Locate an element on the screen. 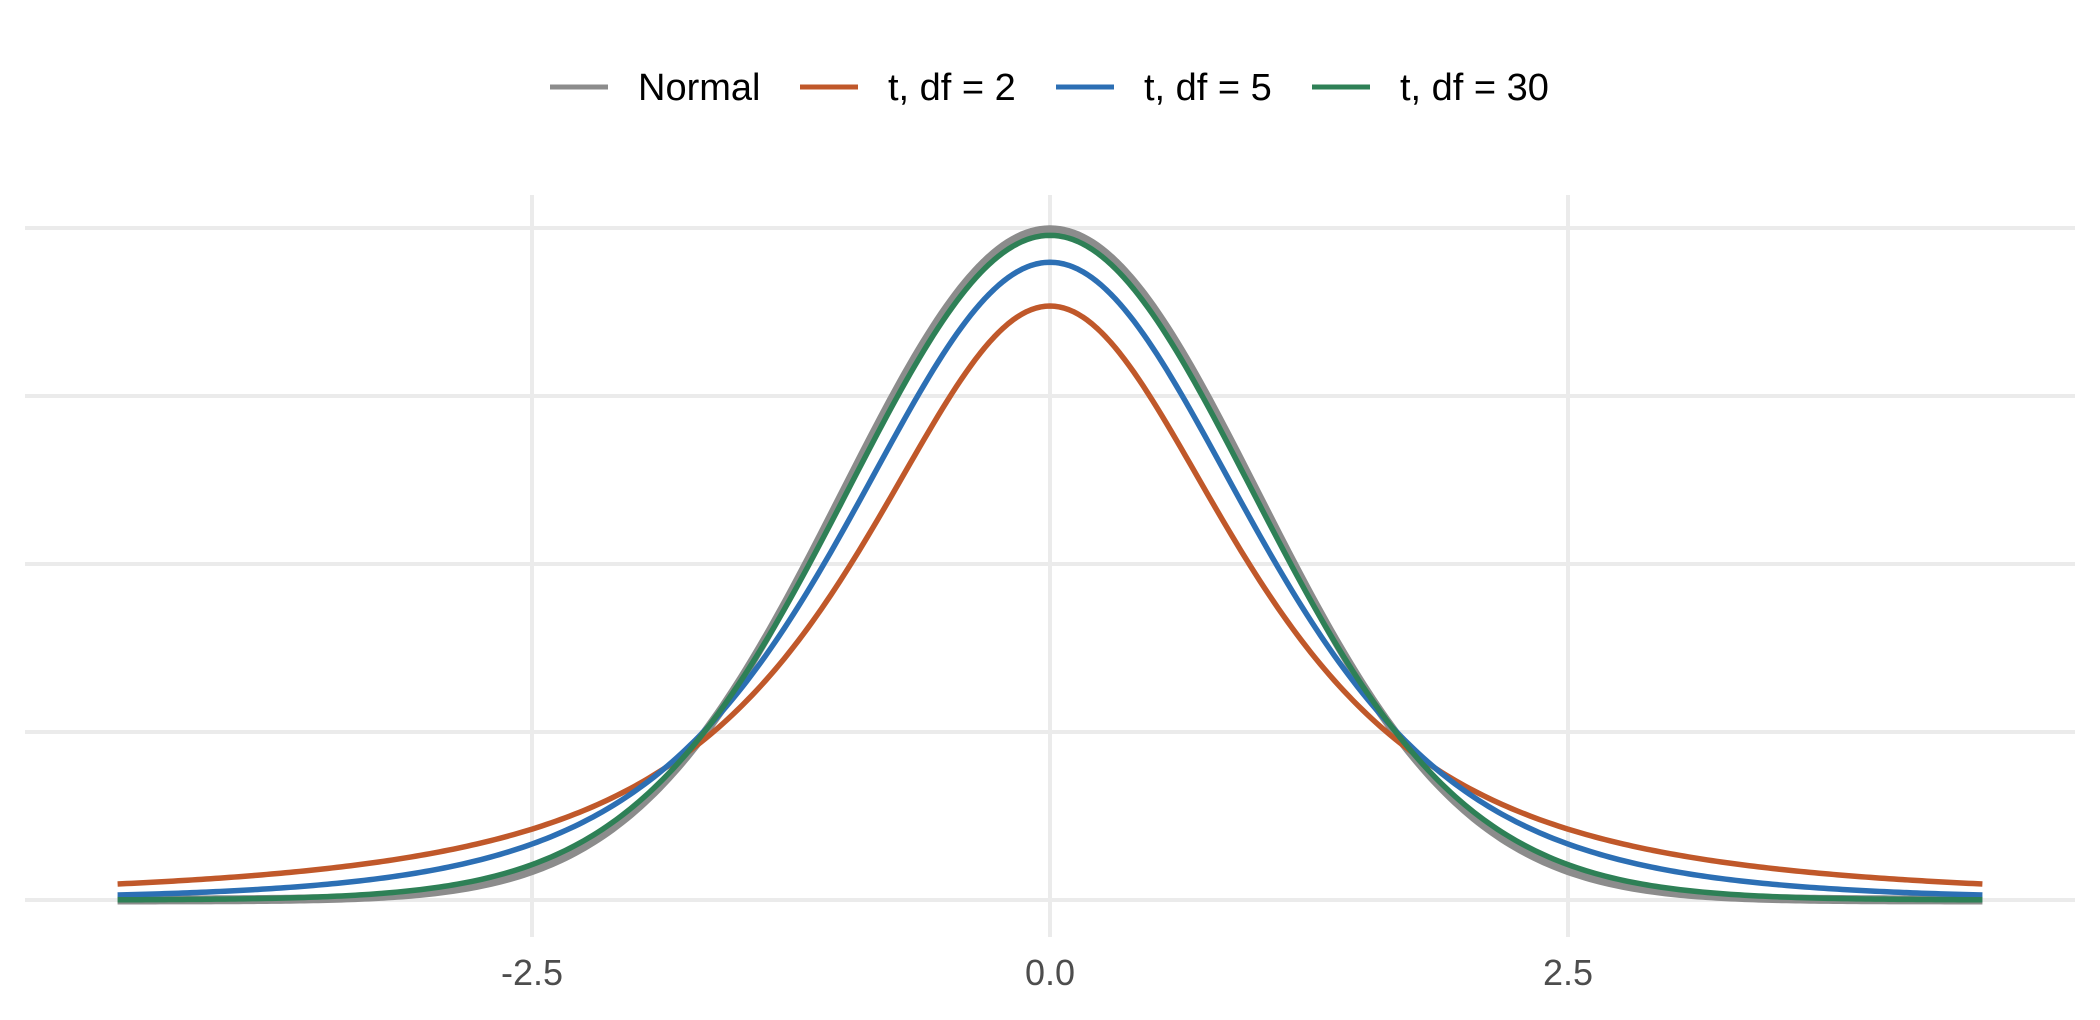 The image size is (2100, 1020). legend: Normal t, df = 2 t, df = 5 t, df = 30 is located at coordinates (1049, 88).